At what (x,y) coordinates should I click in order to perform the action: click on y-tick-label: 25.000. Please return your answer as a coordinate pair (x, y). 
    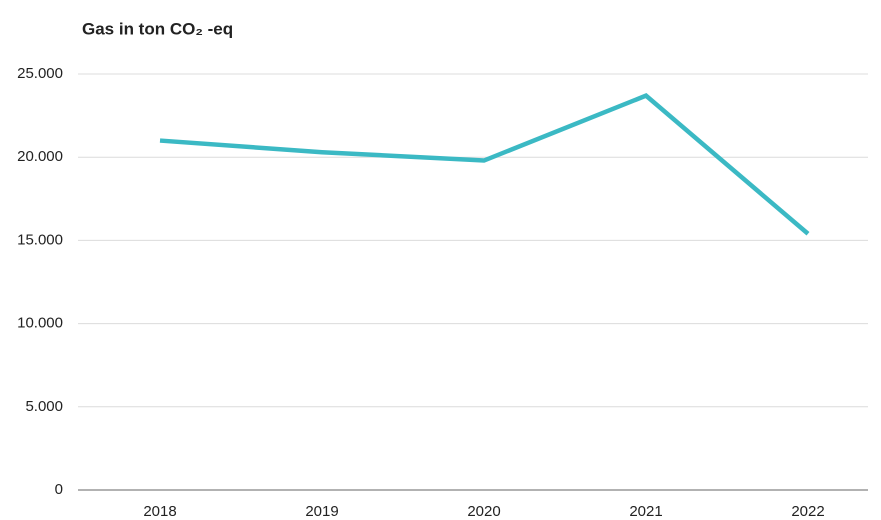
    Looking at the image, I should click on (40, 73).